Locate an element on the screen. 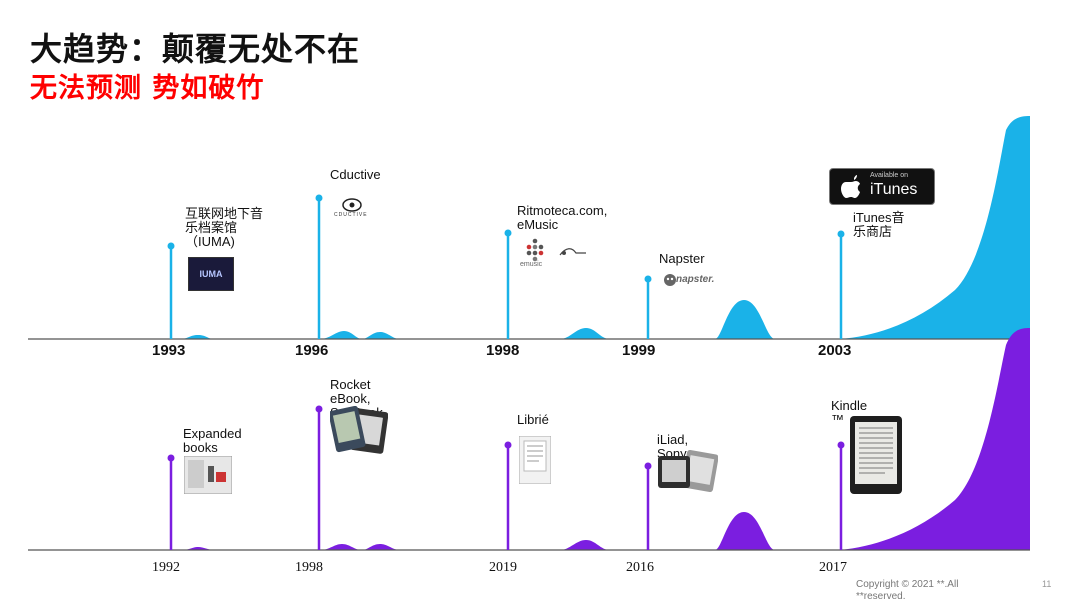 The height and width of the screenshot is (608, 1080). ebook-year-1: 1992 is located at coordinates (166, 567).